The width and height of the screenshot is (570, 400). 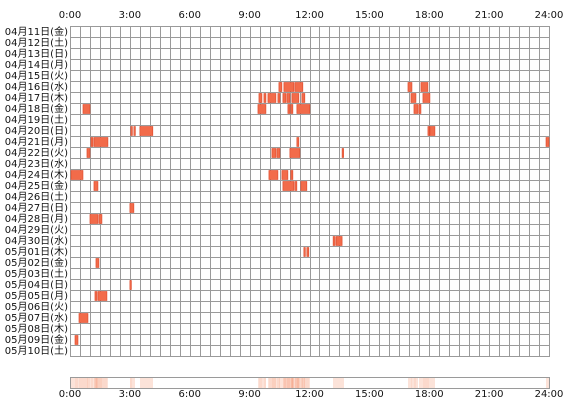 What do you see at coordinates (130, 15) in the screenshot?
I see `x-tick-label-top: 3:00` at bounding box center [130, 15].